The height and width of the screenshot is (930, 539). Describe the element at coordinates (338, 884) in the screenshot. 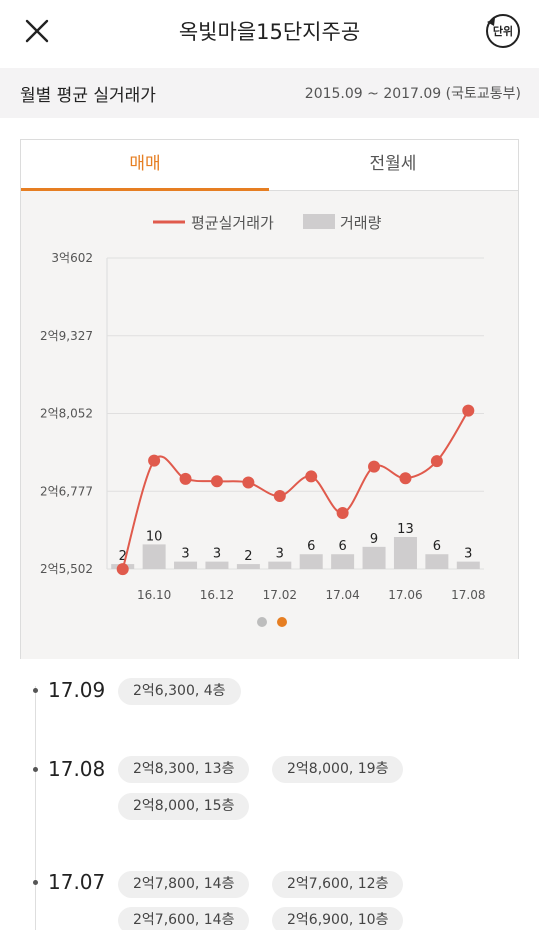

I see `deal-chip: 2억7,600, 12층` at that location.